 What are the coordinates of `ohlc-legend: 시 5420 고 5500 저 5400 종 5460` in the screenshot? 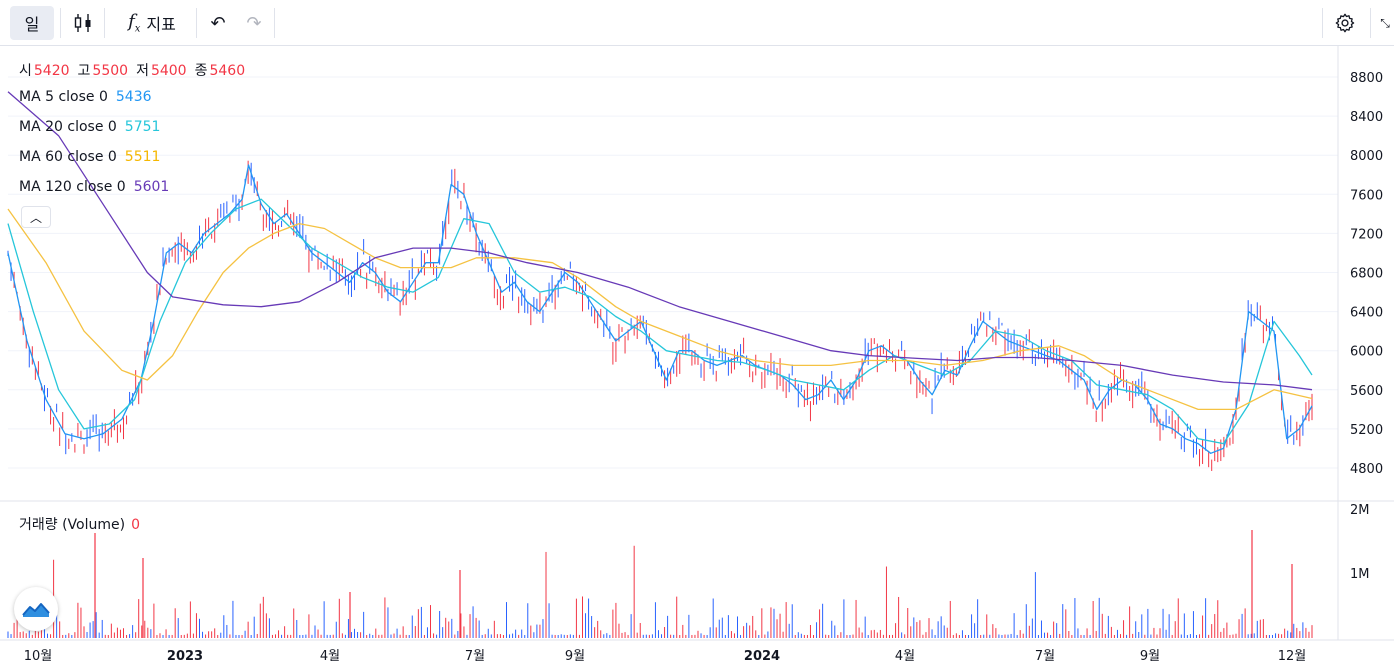 It's located at (136, 70).